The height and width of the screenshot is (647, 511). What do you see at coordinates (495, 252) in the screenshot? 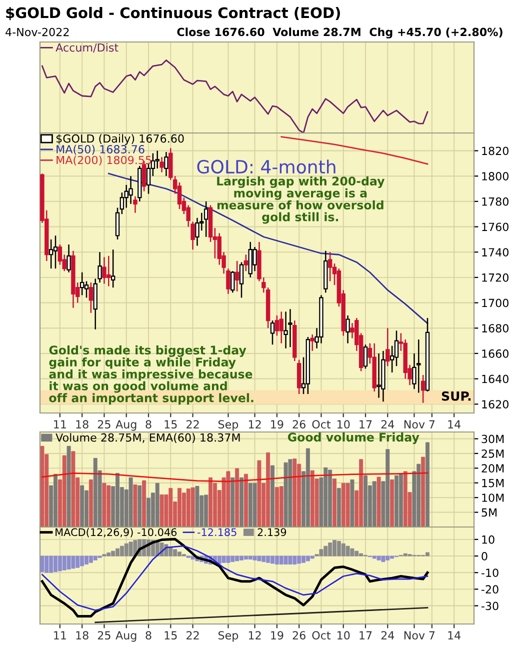
I see `y-tick-label: 1740` at bounding box center [495, 252].